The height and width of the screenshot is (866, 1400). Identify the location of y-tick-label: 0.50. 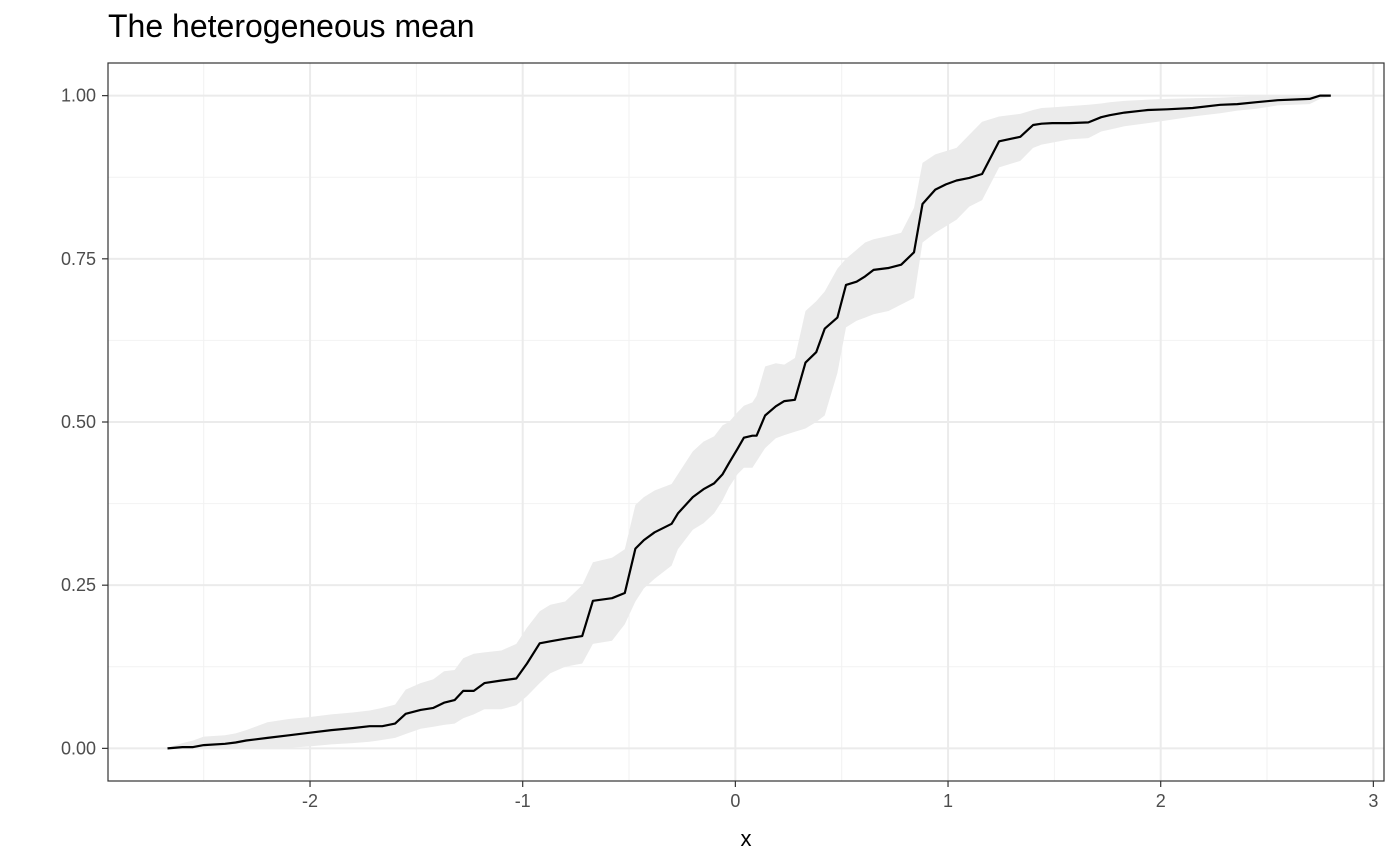
(78, 422).